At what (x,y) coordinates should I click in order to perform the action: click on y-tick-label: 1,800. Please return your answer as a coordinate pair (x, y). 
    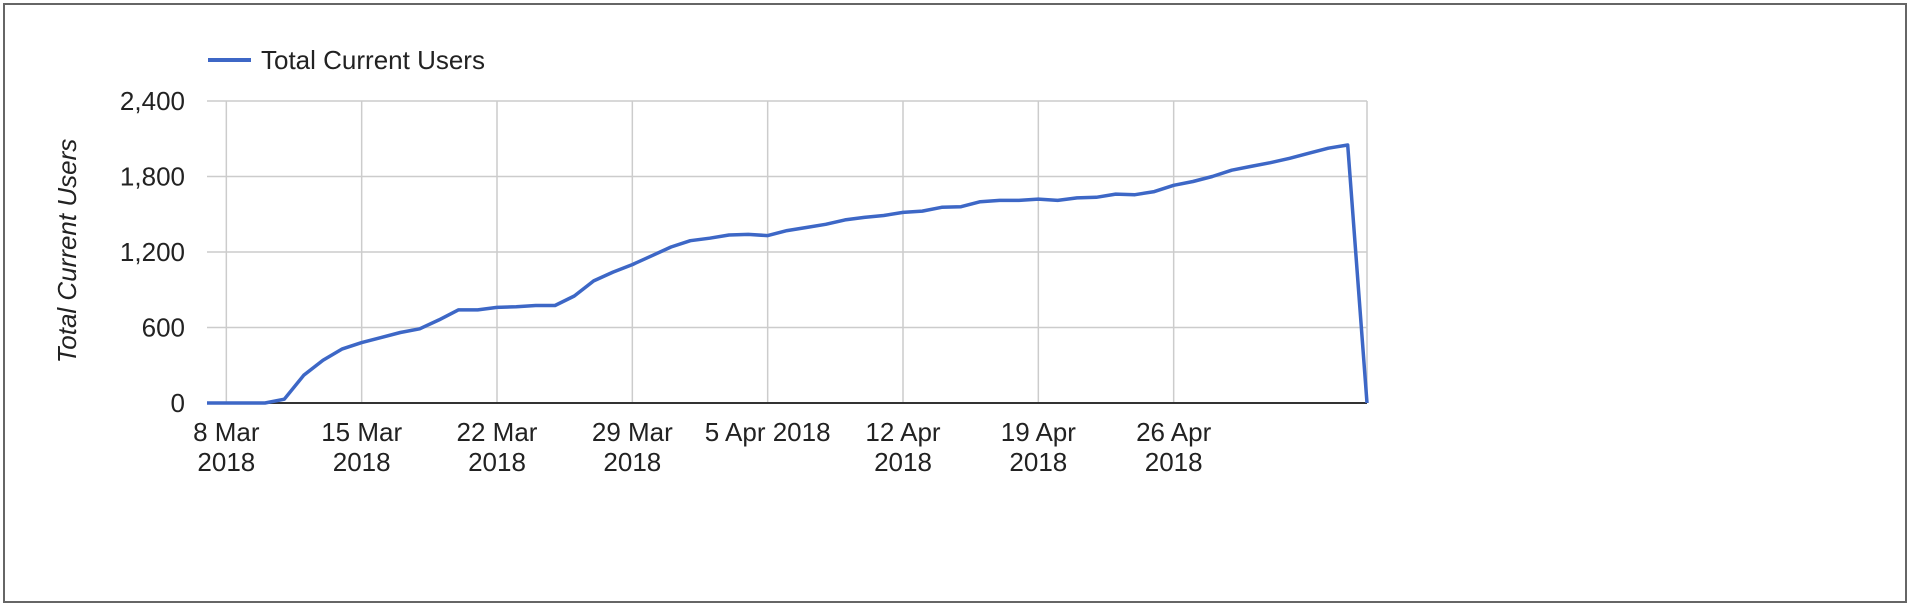
    Looking at the image, I should click on (152, 177).